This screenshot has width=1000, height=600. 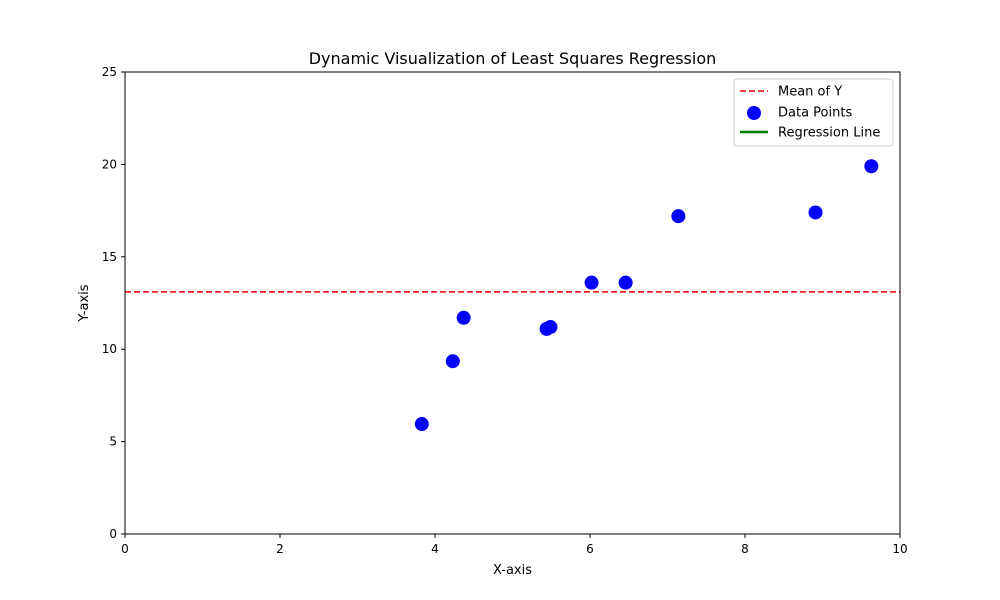 What do you see at coordinates (280, 549) in the screenshot?
I see `x-tick-label: 2` at bounding box center [280, 549].